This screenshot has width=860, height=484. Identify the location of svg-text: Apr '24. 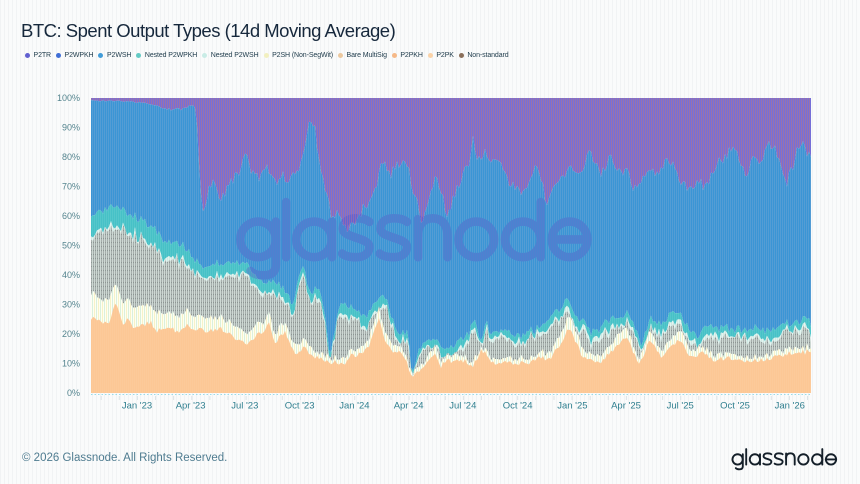
(409, 406).